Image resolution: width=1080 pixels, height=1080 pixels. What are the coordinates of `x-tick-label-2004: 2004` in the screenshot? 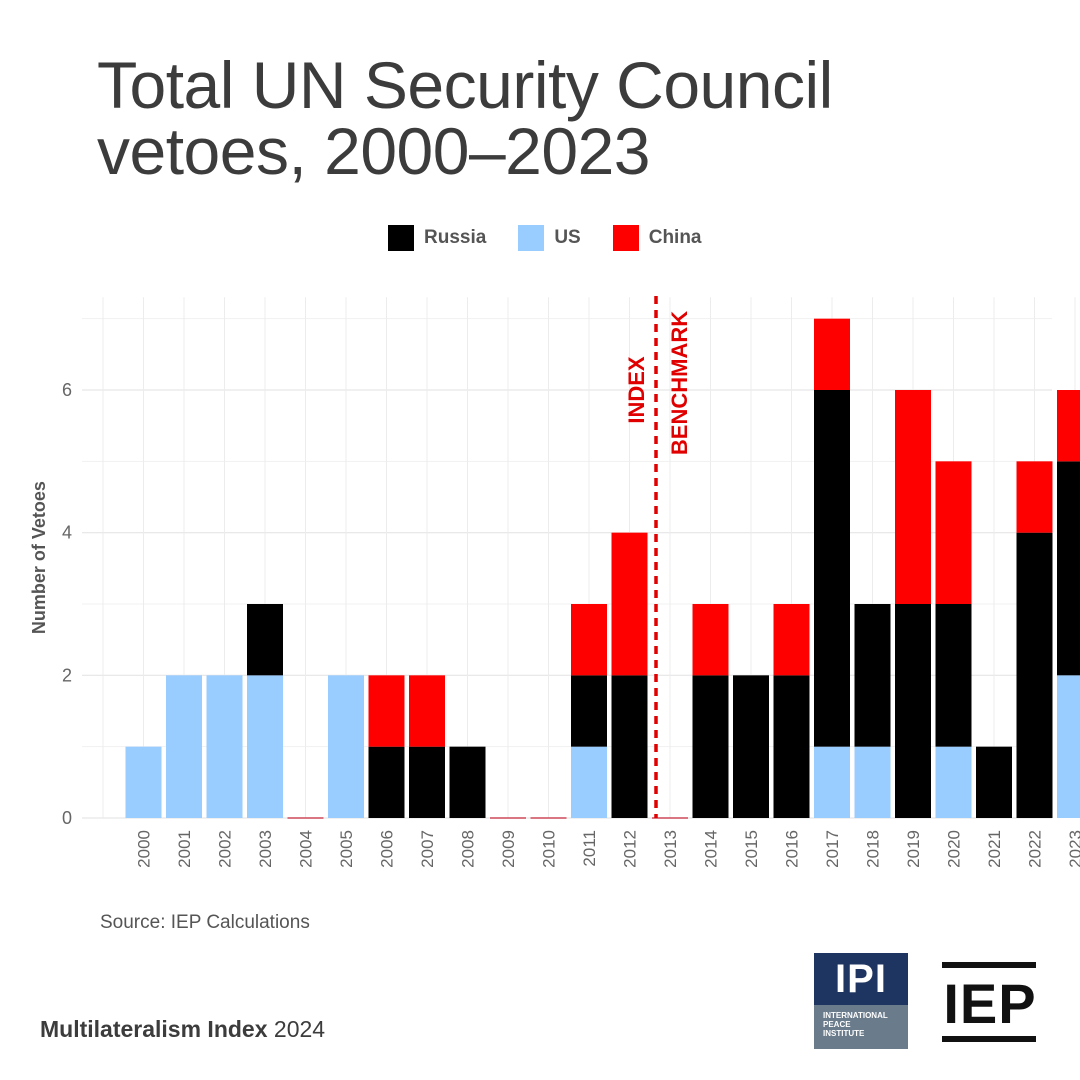 It's located at (306, 849).